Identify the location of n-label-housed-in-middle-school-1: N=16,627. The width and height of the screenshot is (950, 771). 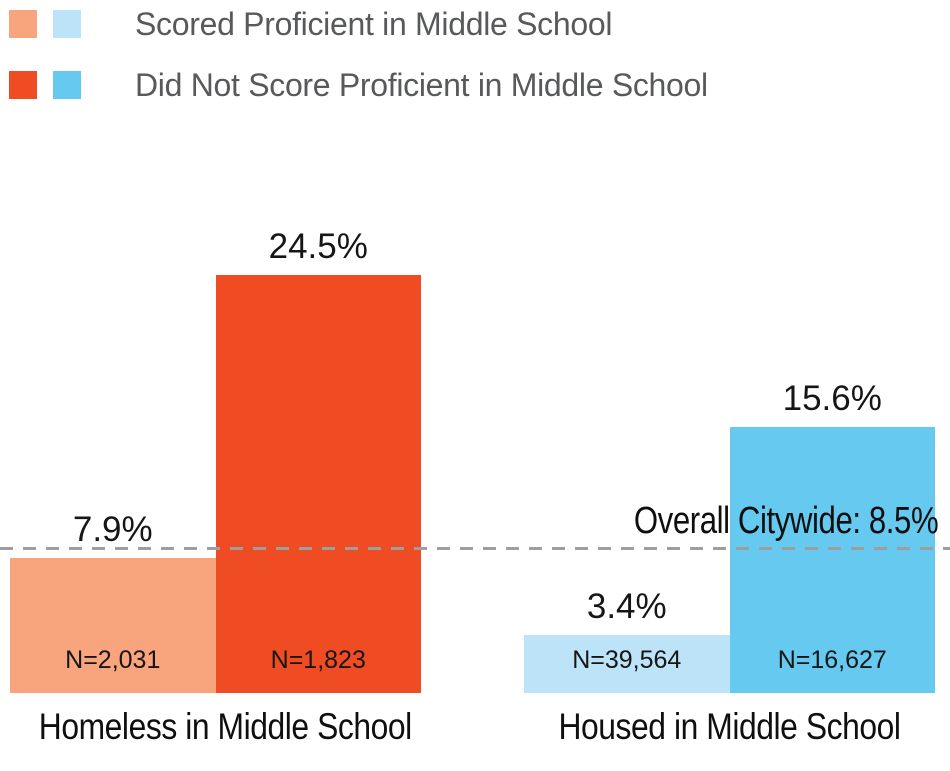
(832, 660).